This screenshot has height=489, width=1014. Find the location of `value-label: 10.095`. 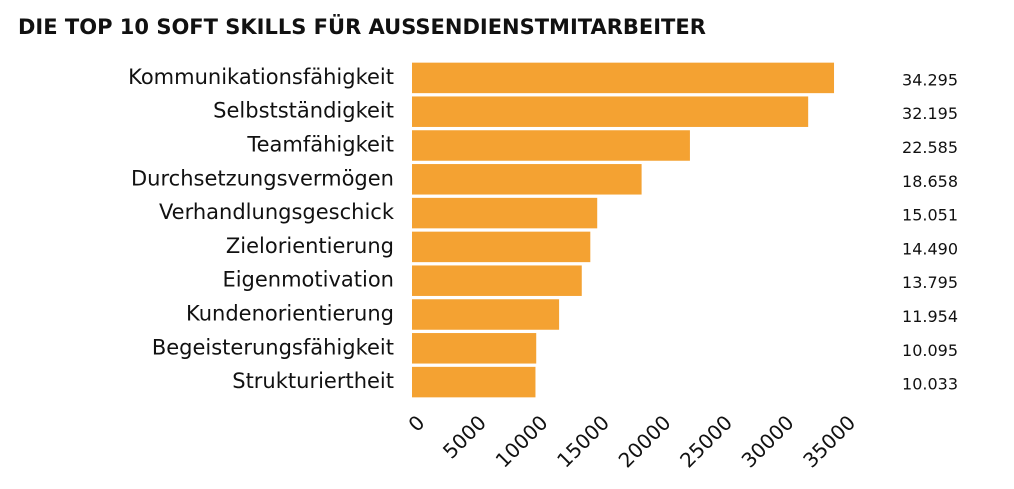

value-label: 10.095 is located at coordinates (930, 350).